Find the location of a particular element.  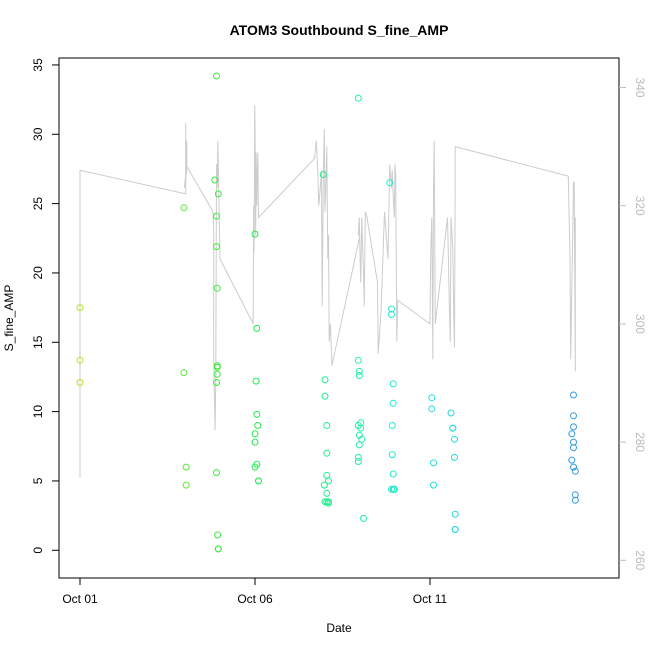

y2-axis: 260 280 300 320 340 is located at coordinates (633, 324).